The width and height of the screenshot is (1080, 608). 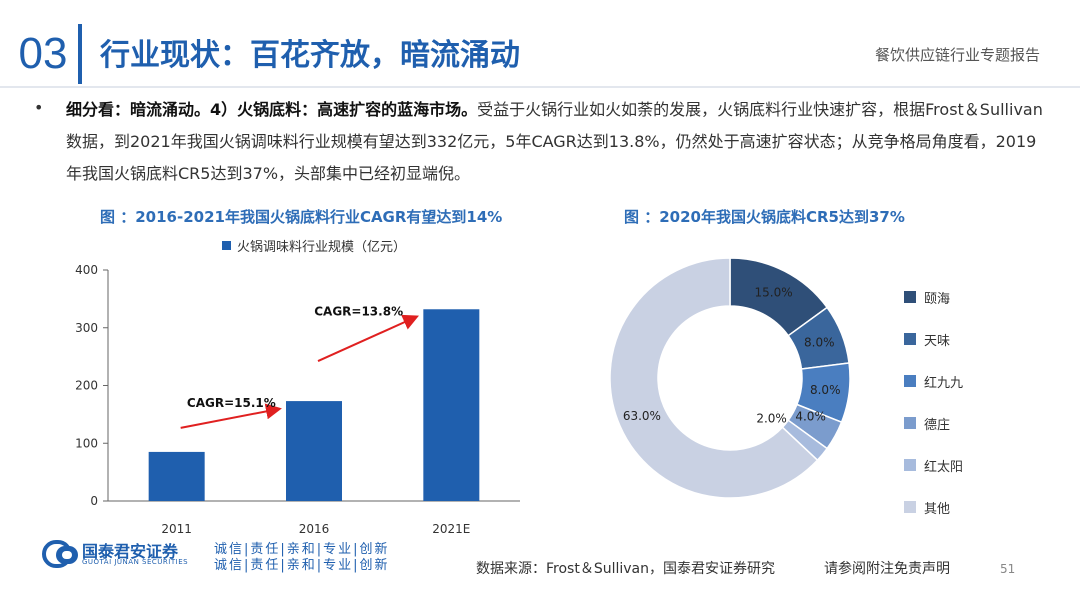 I want to click on legend-item: 天味, so click(x=933, y=339).